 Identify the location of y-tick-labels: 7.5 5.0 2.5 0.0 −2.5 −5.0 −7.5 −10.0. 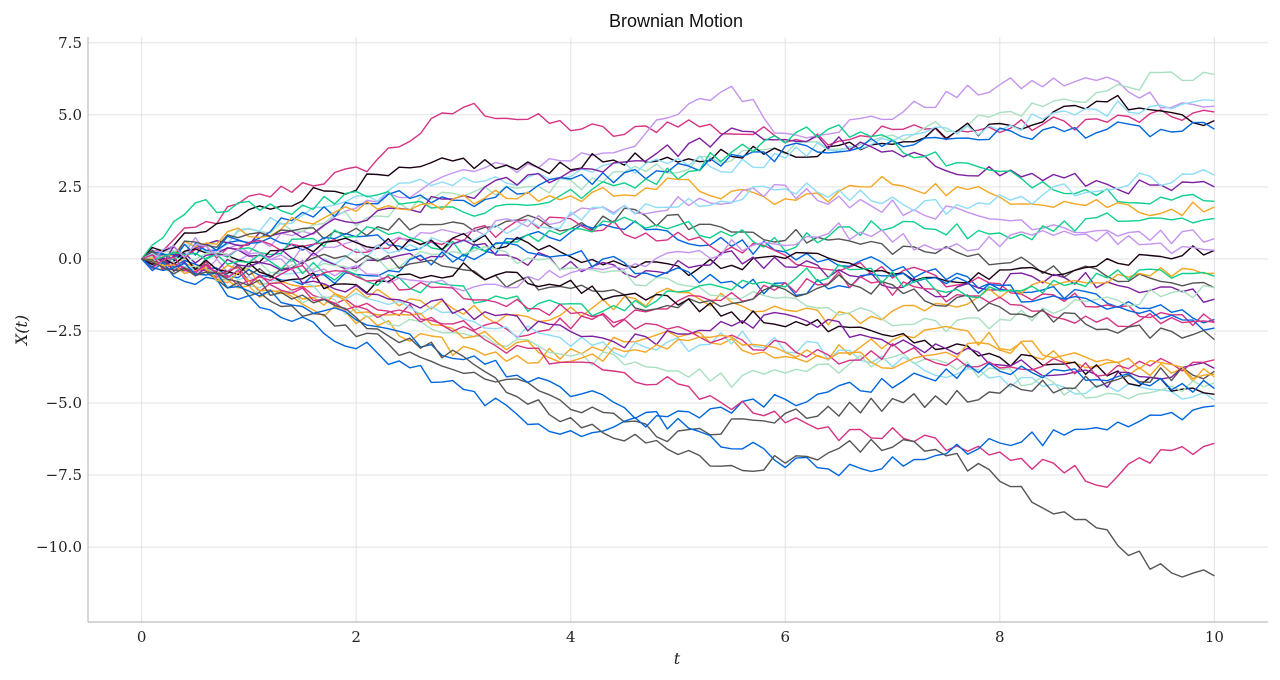
(59, 295).